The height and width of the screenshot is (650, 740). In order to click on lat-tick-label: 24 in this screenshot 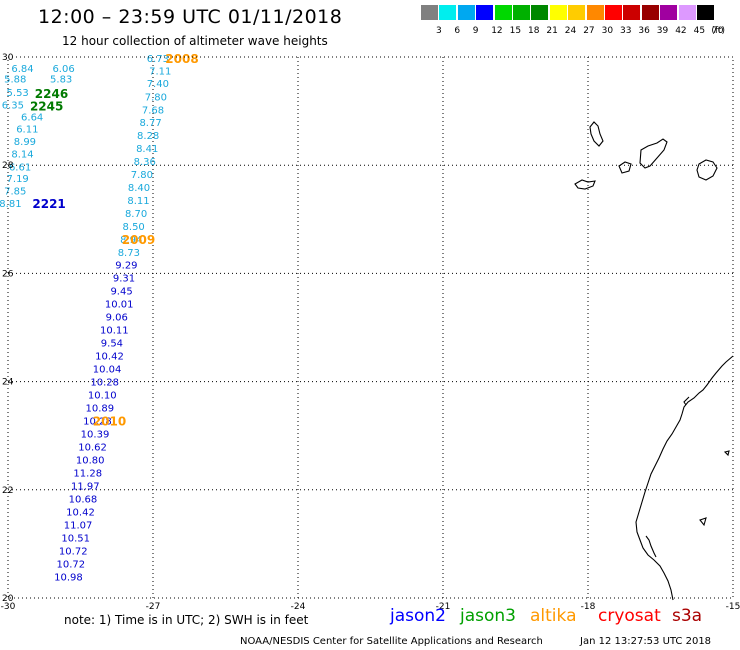, I will do `click(8, 383)`.